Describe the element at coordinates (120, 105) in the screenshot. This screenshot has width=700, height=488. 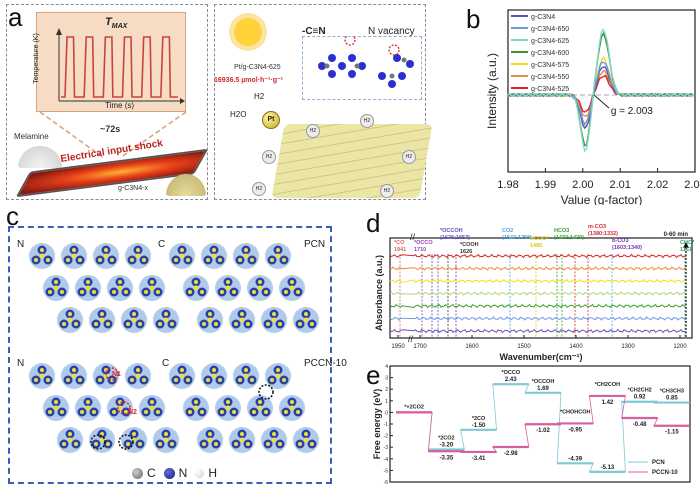
I see `inset-xlabel: Time (s)` at that location.